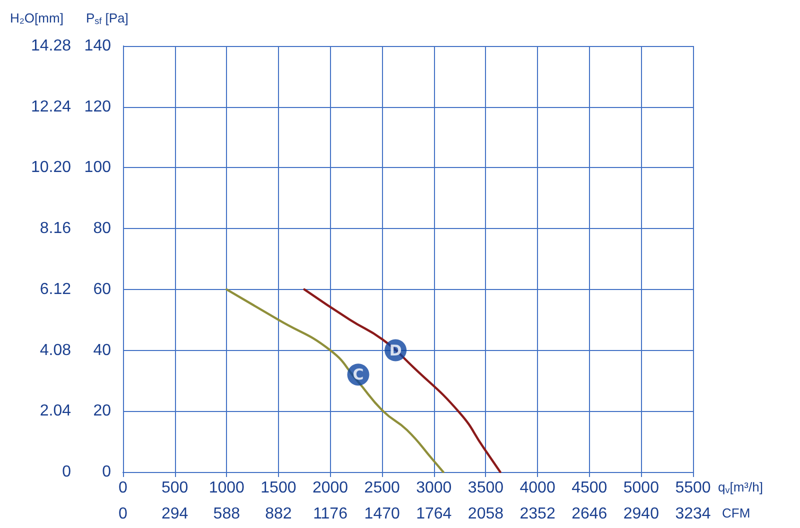 This screenshot has width=800, height=528. What do you see at coordinates (98, 107) in the screenshot?
I see `y-tick-label: 120` at bounding box center [98, 107].